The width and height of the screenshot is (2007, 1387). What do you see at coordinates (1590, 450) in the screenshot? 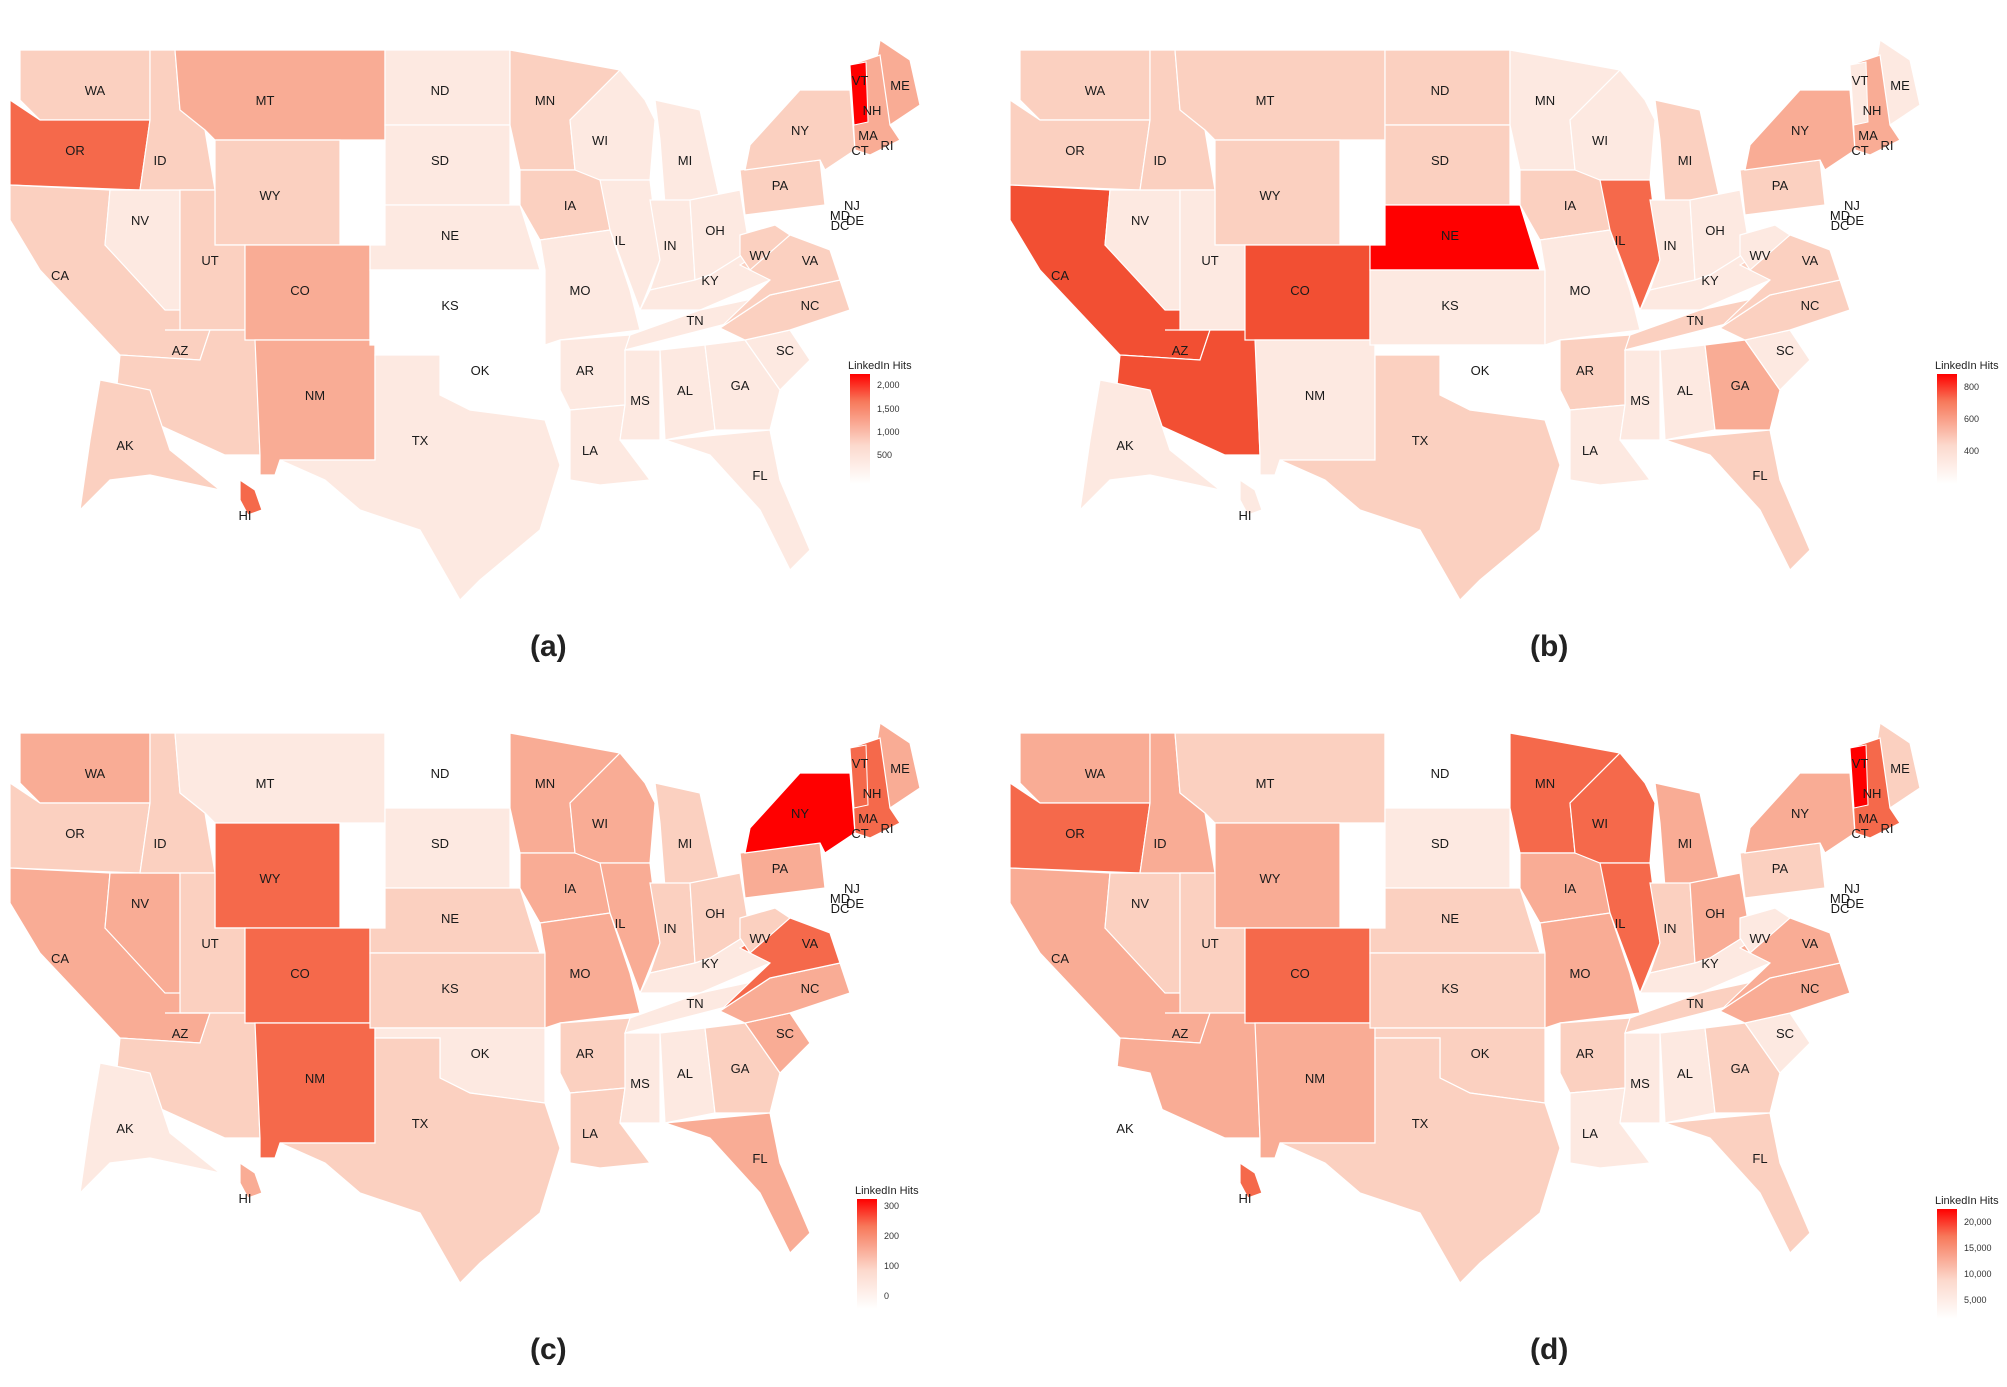
I see `state-label-la: LA` at bounding box center [1590, 450].